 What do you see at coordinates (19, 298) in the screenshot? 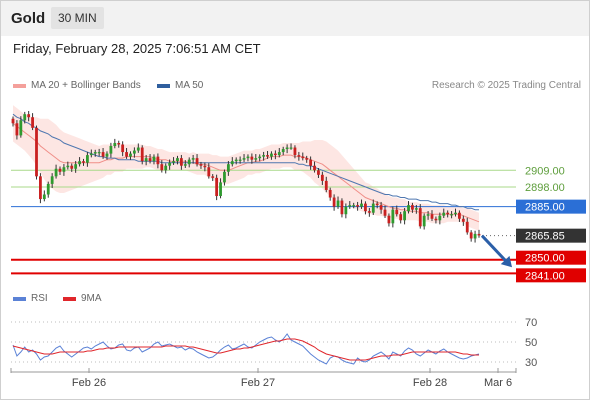
I see `rsi-swatch` at bounding box center [19, 298].